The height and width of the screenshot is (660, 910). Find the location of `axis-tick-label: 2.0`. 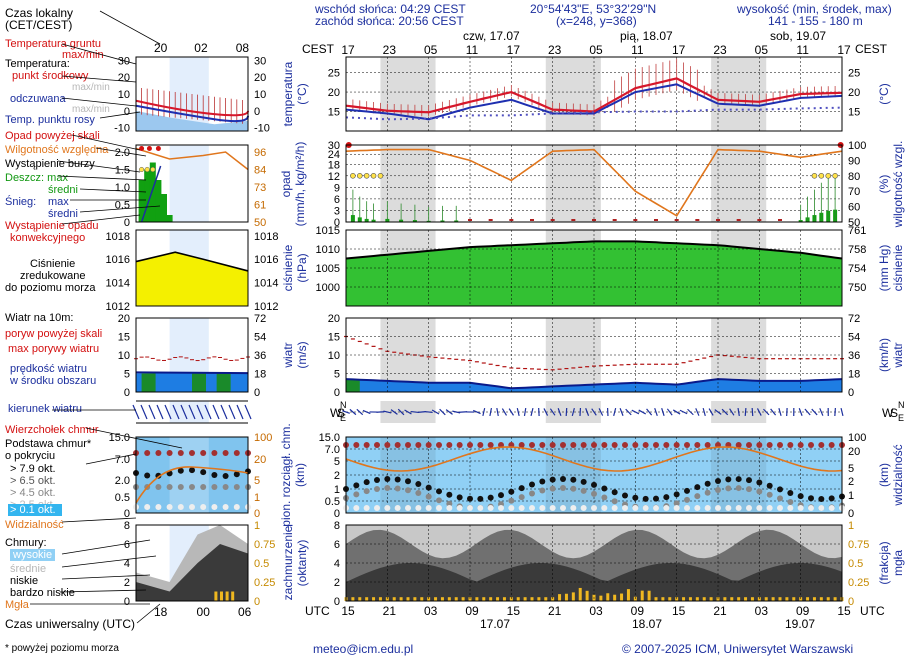

axis-tick-label: 2.0 is located at coordinates (122, 153).